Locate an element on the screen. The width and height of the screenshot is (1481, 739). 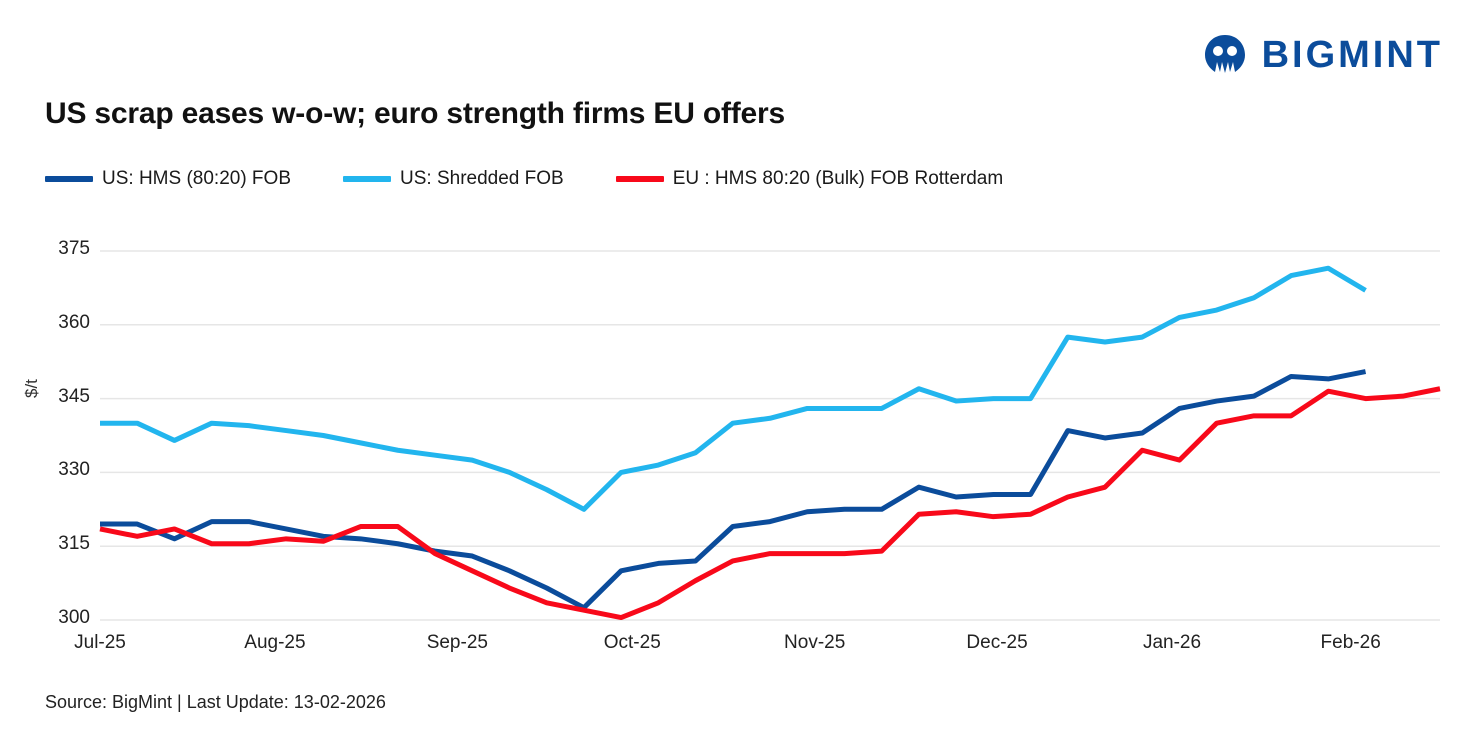
y-tick-value: 360 is located at coordinates (74, 322).